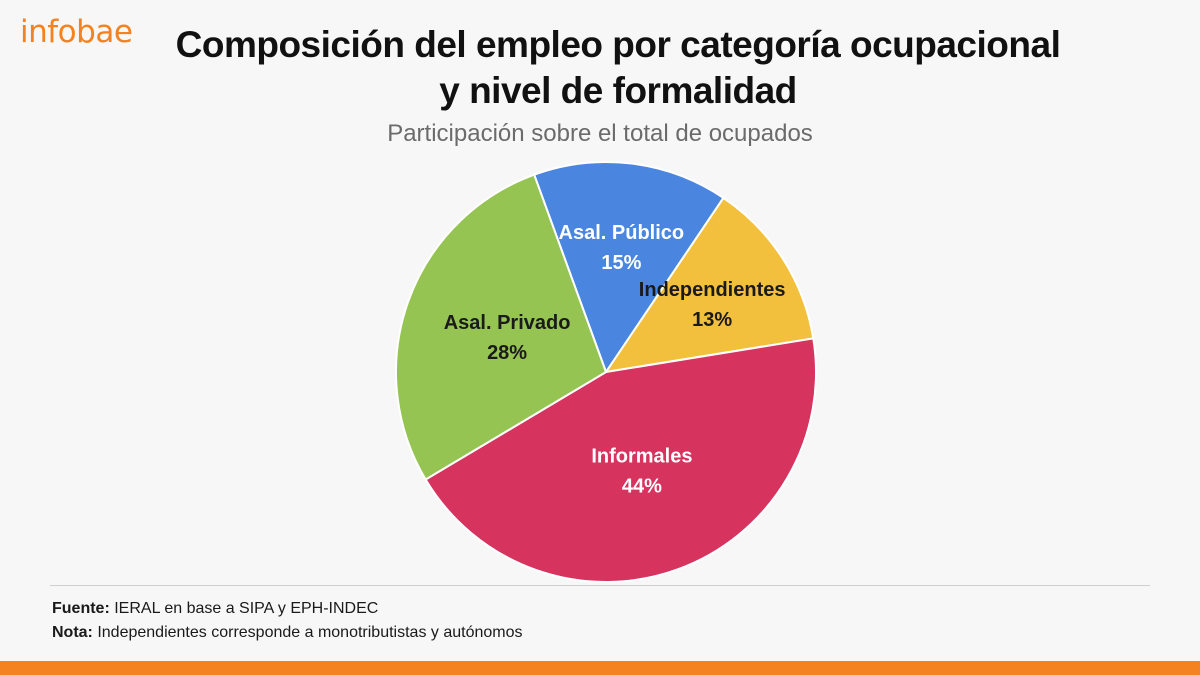 The height and width of the screenshot is (675, 1200). I want to click on slice-value-informales: 44%, so click(642, 487).